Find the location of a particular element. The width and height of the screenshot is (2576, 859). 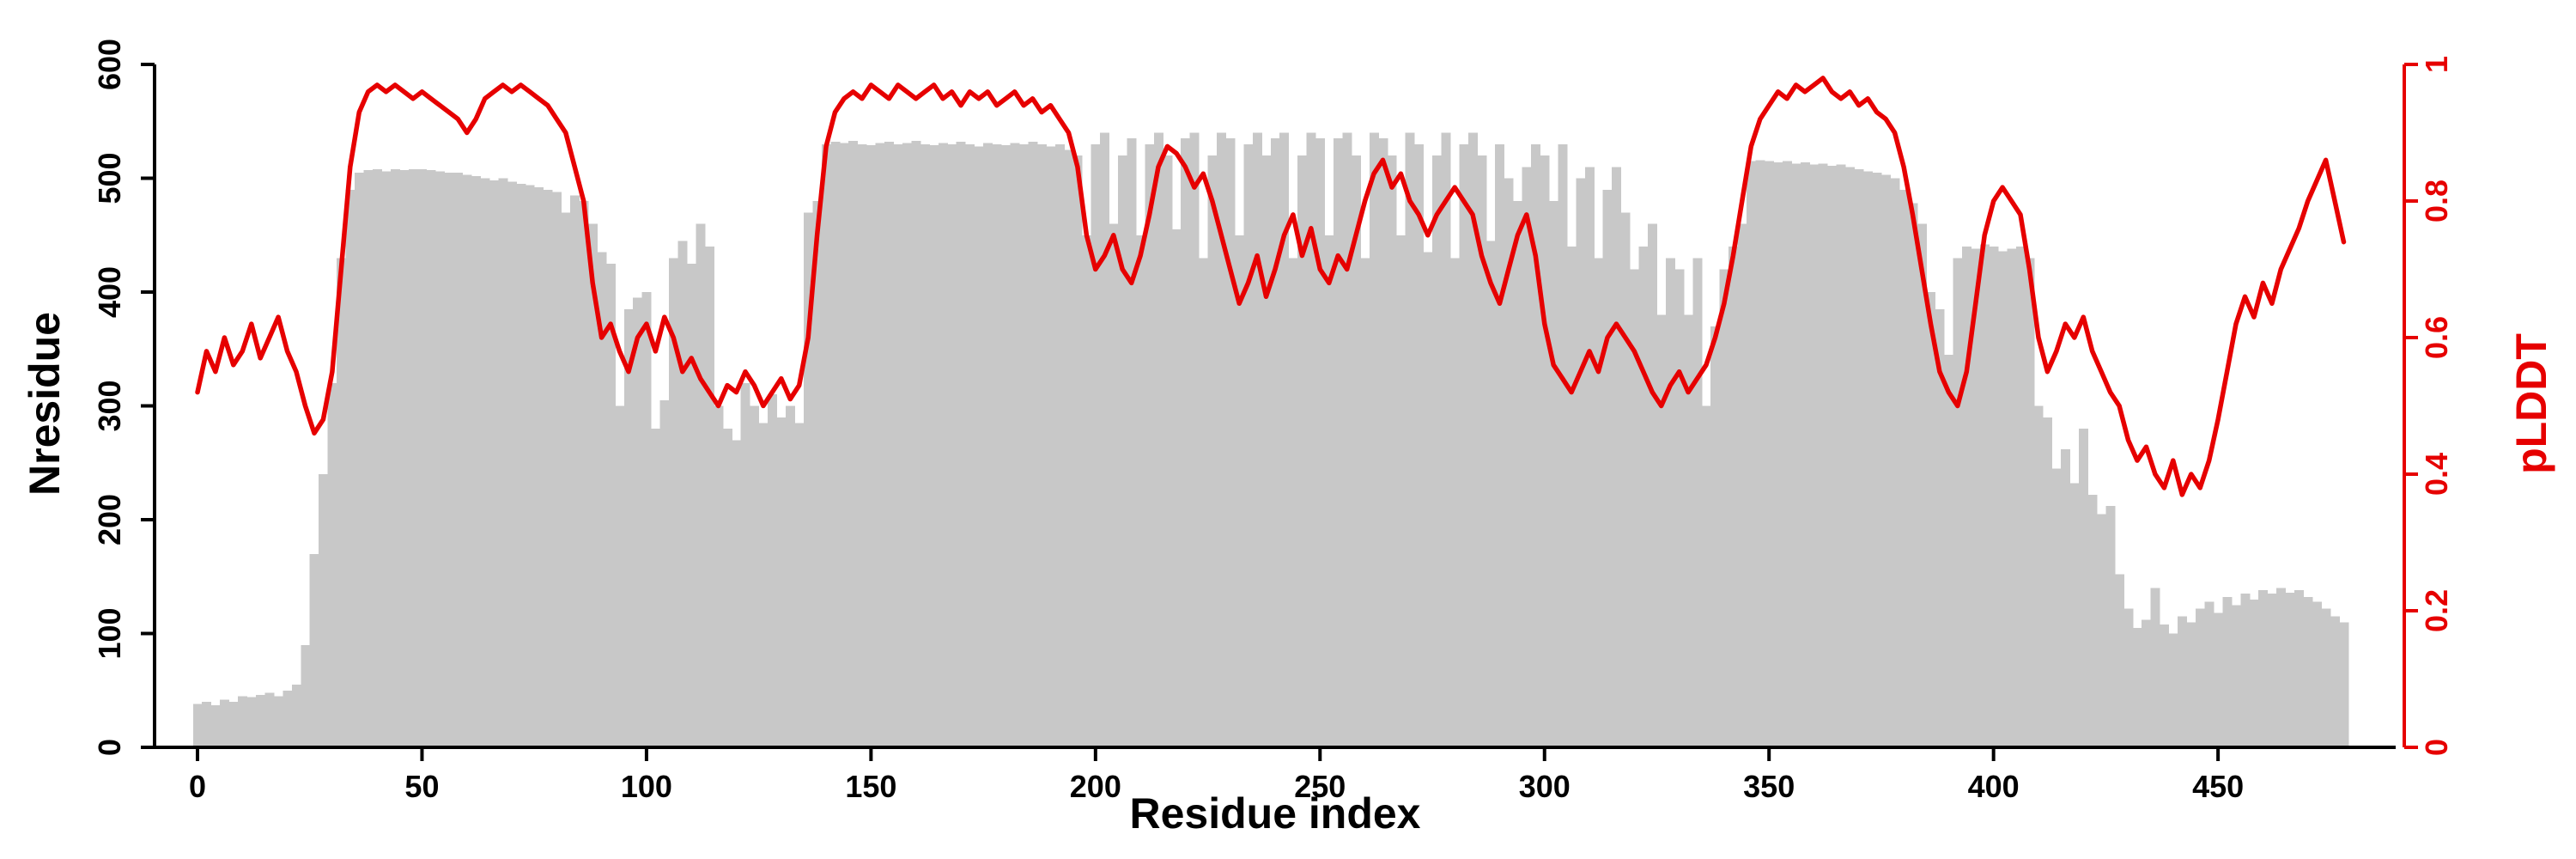

x-axis-label: Residue index is located at coordinates (1275, 814).